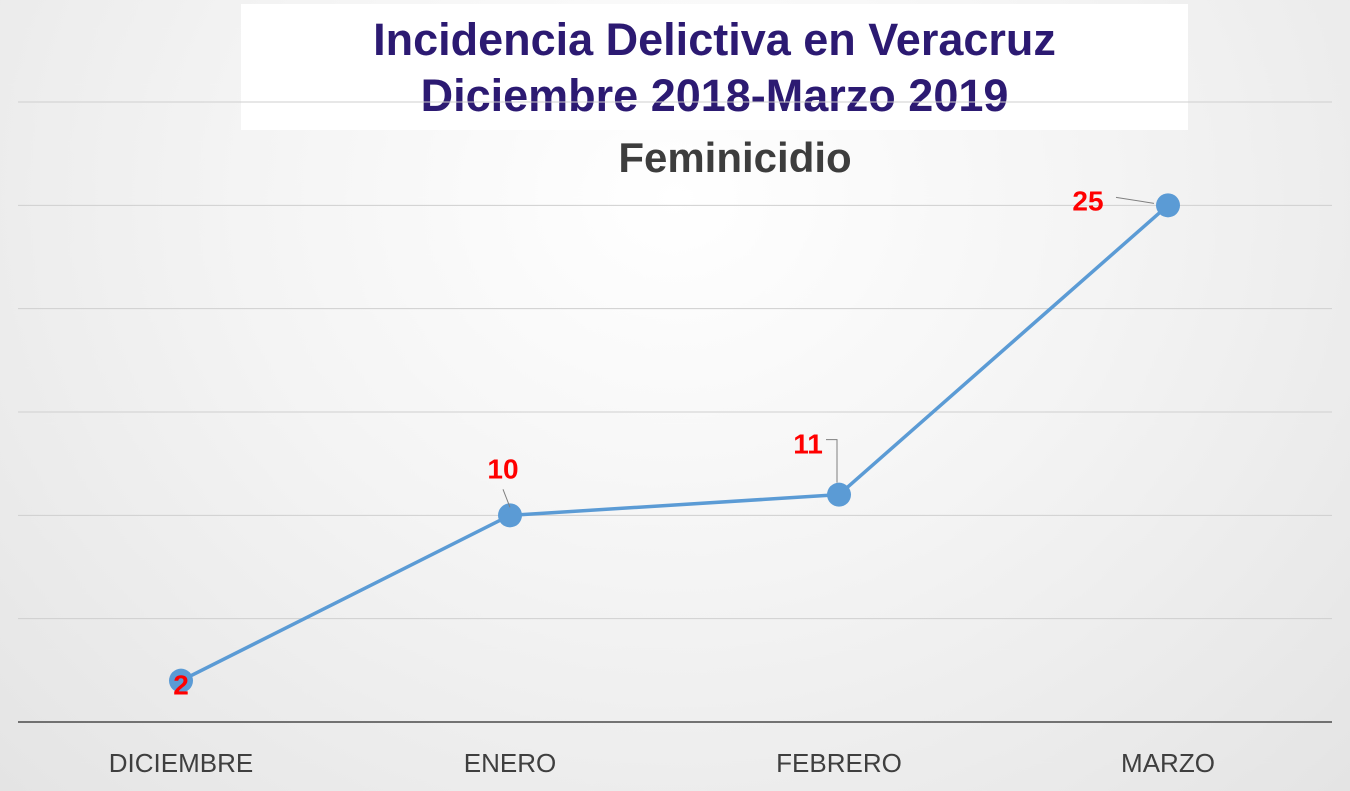 The height and width of the screenshot is (791, 1350). Describe the element at coordinates (714, 39) in the screenshot. I see `chart-title-line-1: Incidencia Delictiva en Veracruz` at that location.